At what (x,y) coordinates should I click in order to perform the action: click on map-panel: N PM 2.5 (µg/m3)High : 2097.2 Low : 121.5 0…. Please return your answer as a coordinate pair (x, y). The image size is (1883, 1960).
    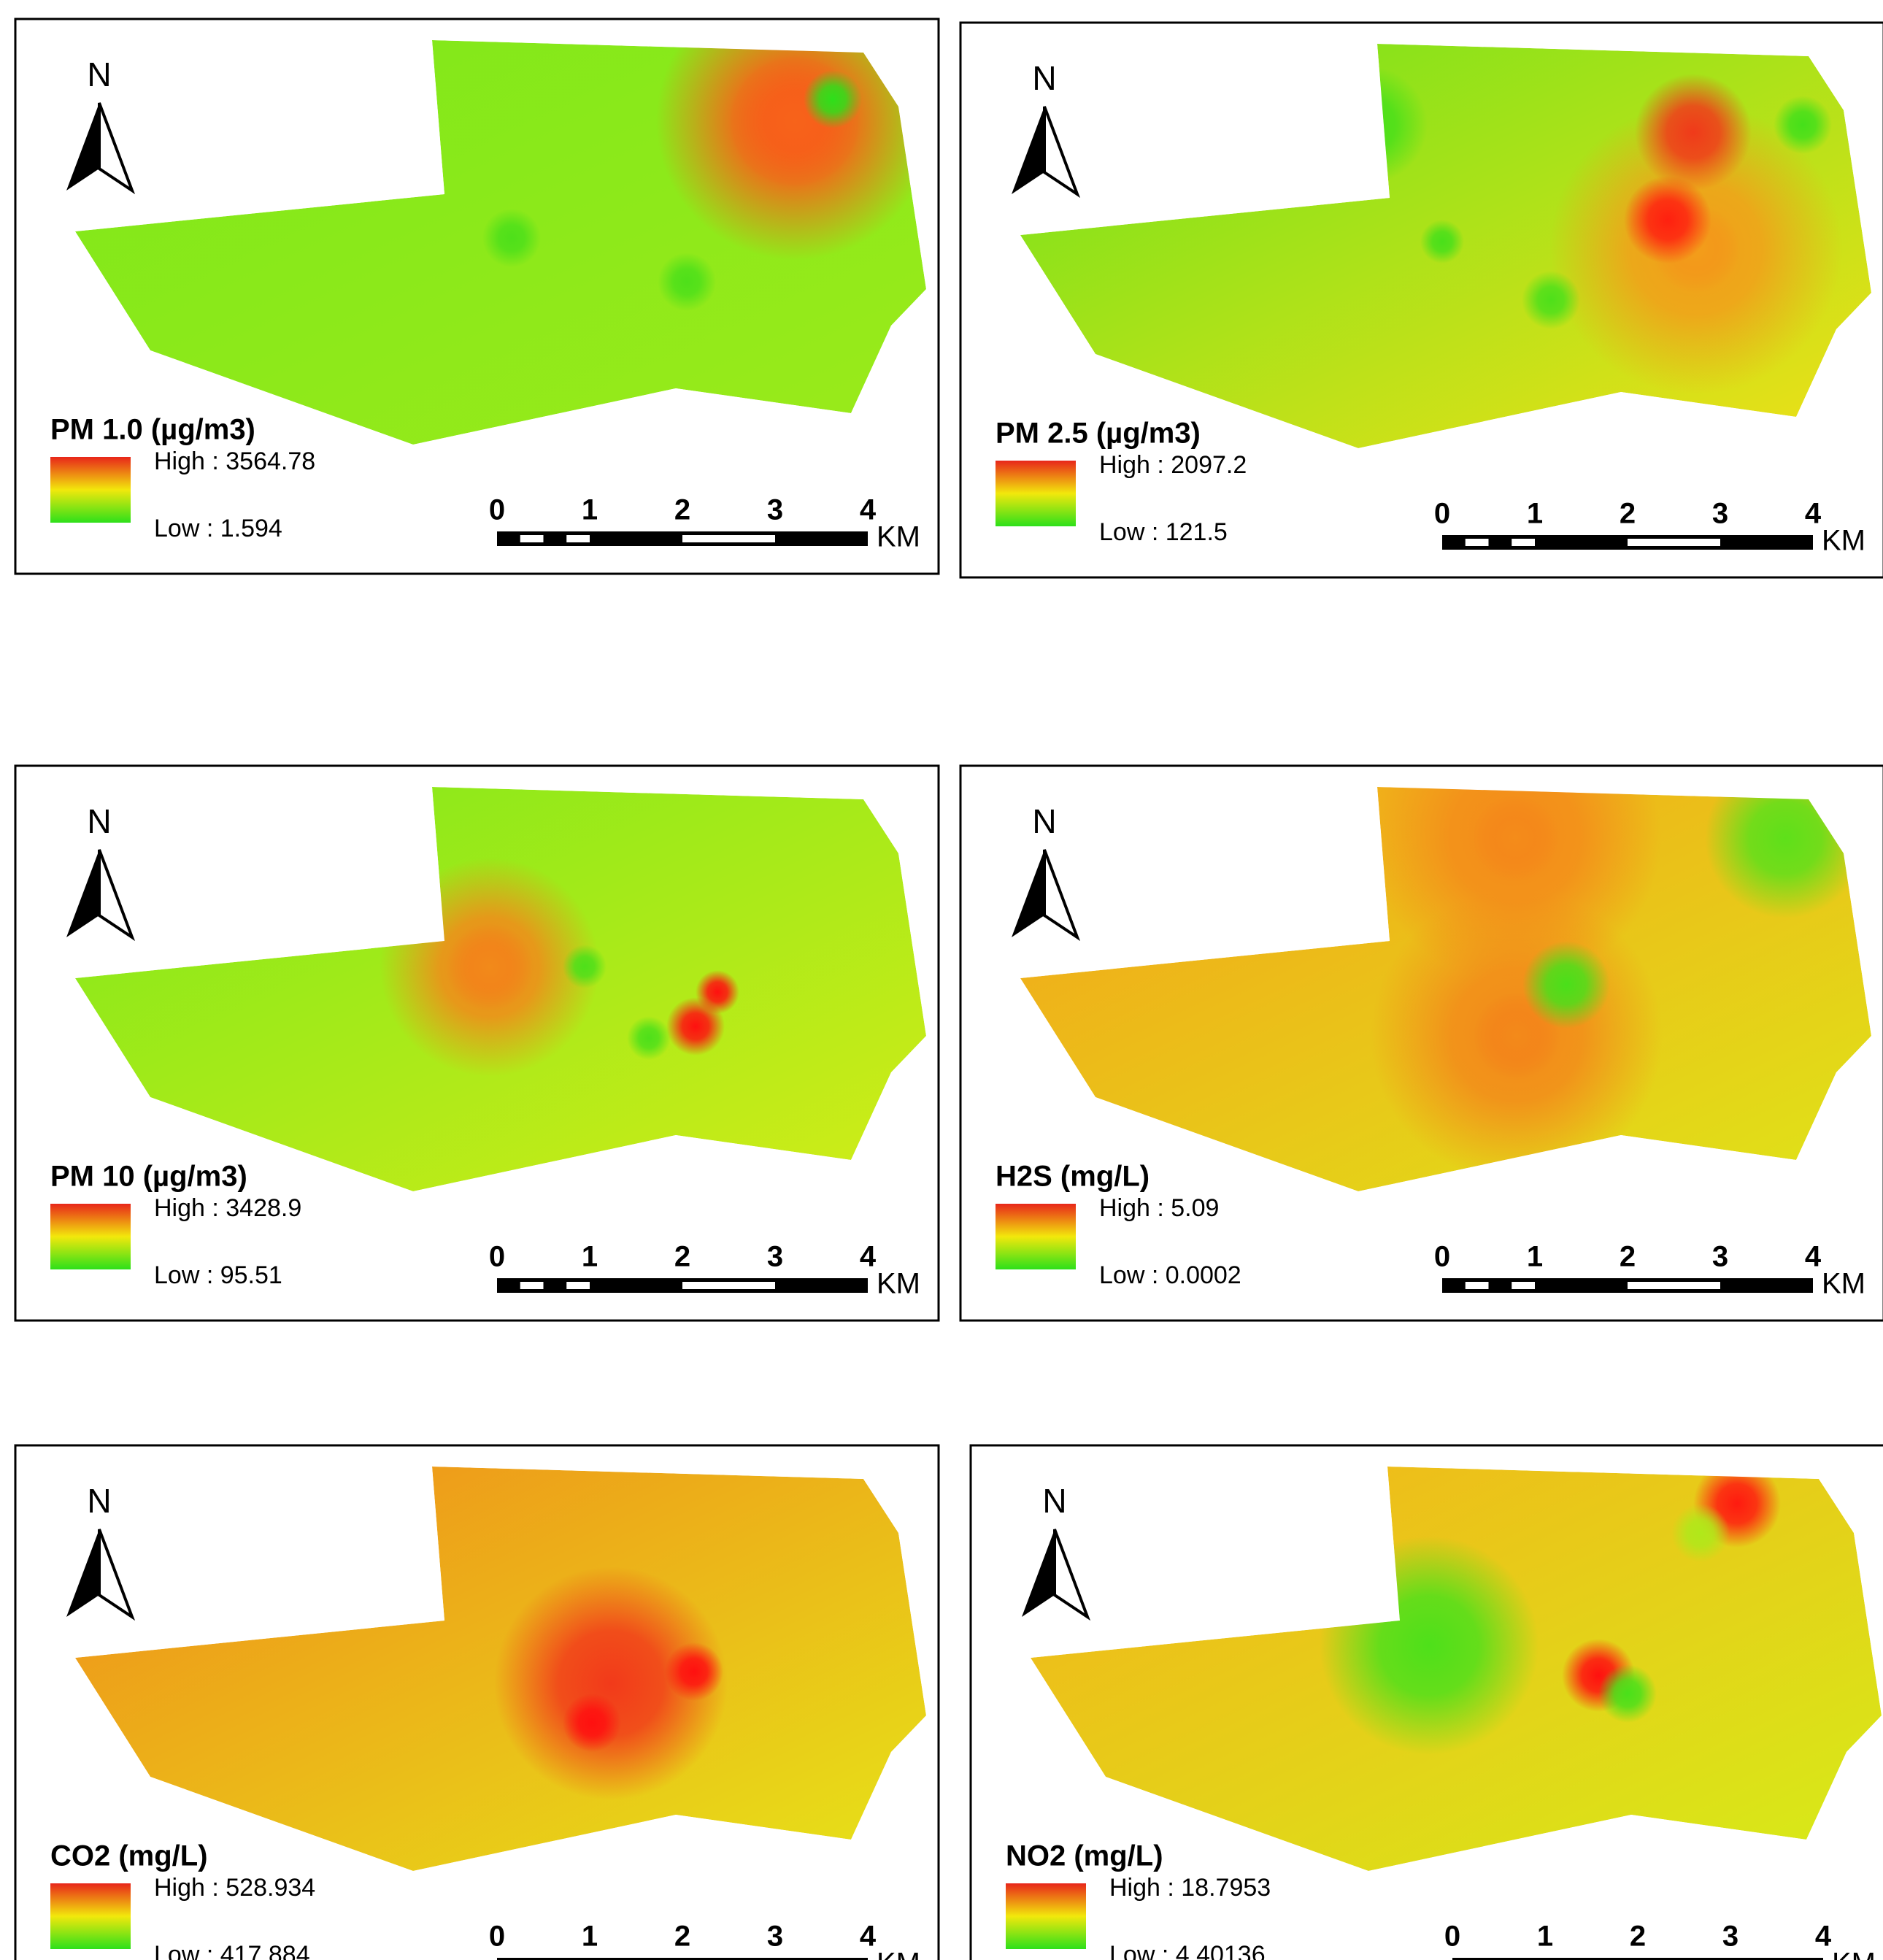
    Looking at the image, I should click on (1421, 300).